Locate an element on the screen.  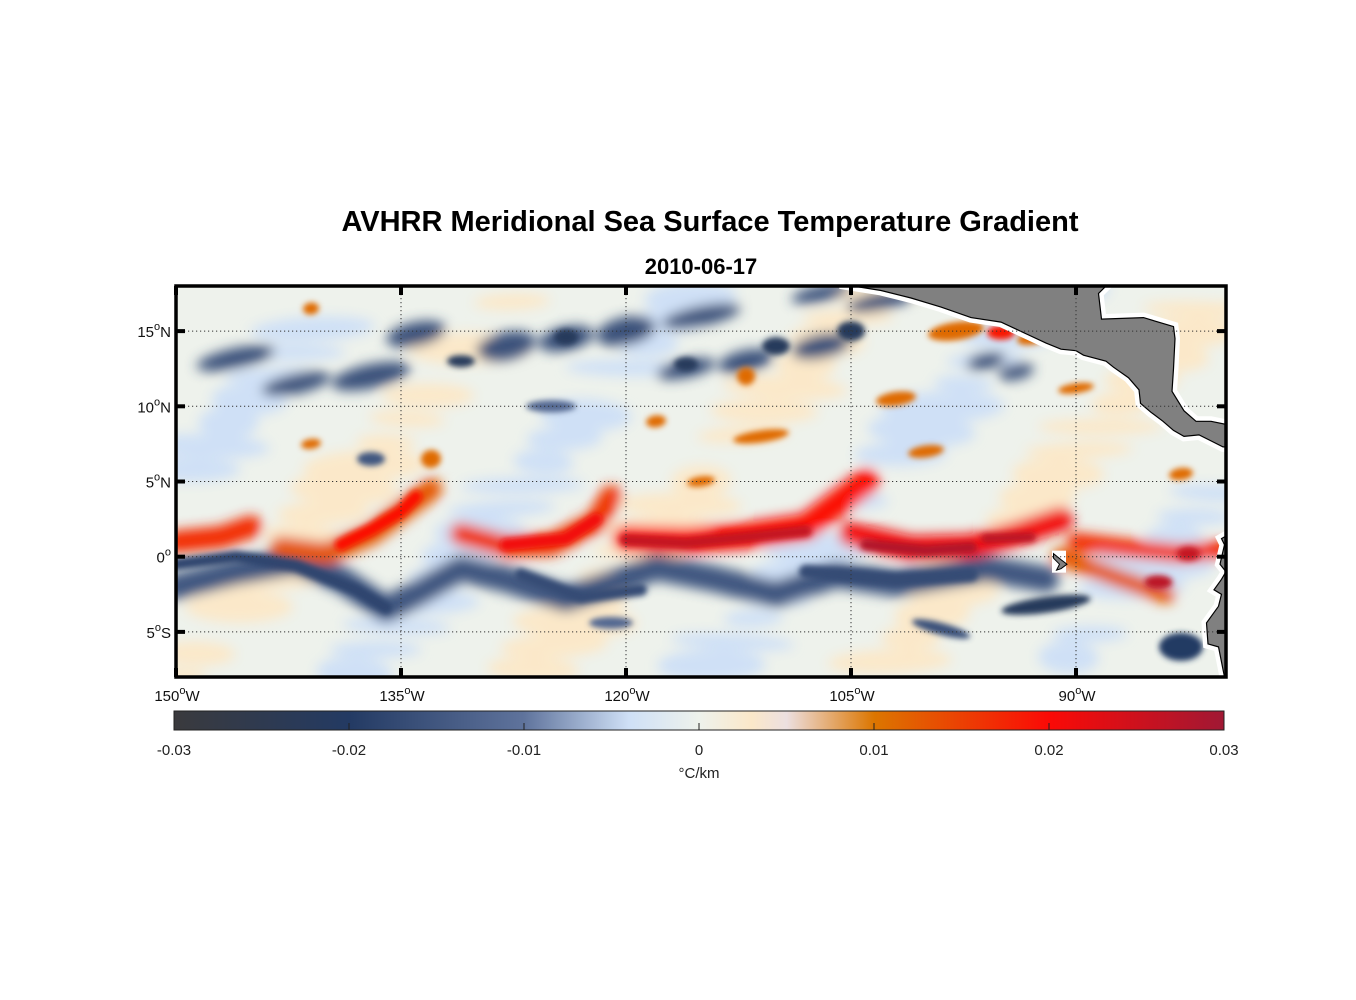
colorbar-tick-label: 0.02 is located at coordinates (1048, 750).